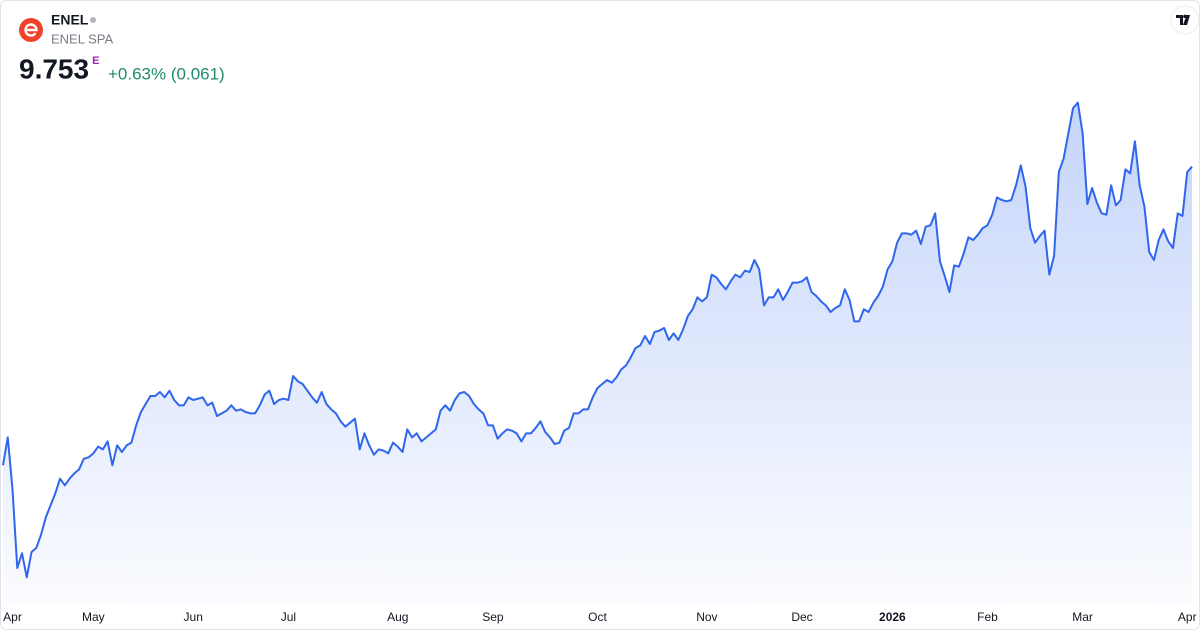 This screenshot has width=1200, height=630. I want to click on x-tick-label: Jun, so click(193, 617).